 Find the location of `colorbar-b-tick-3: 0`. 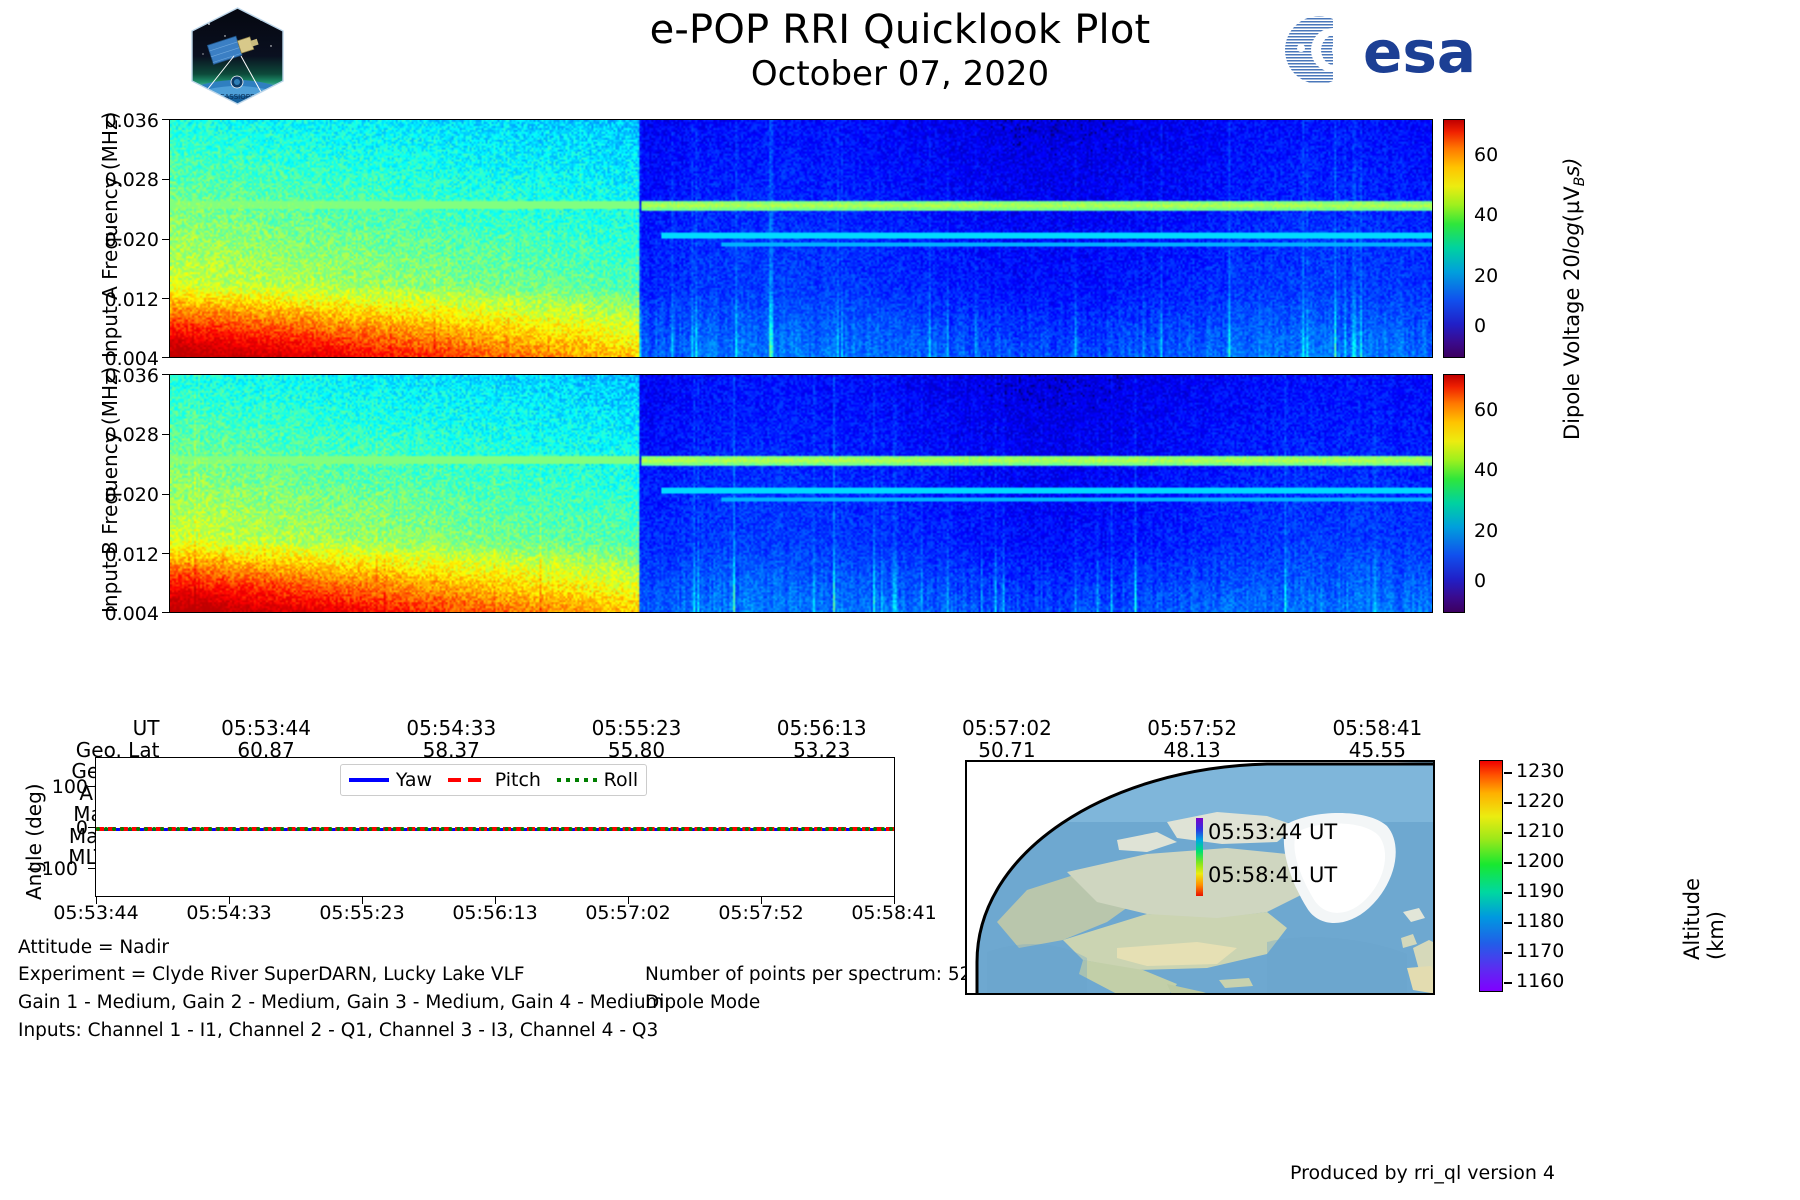

colorbar-b-tick-3: 0 is located at coordinates (1480, 581).